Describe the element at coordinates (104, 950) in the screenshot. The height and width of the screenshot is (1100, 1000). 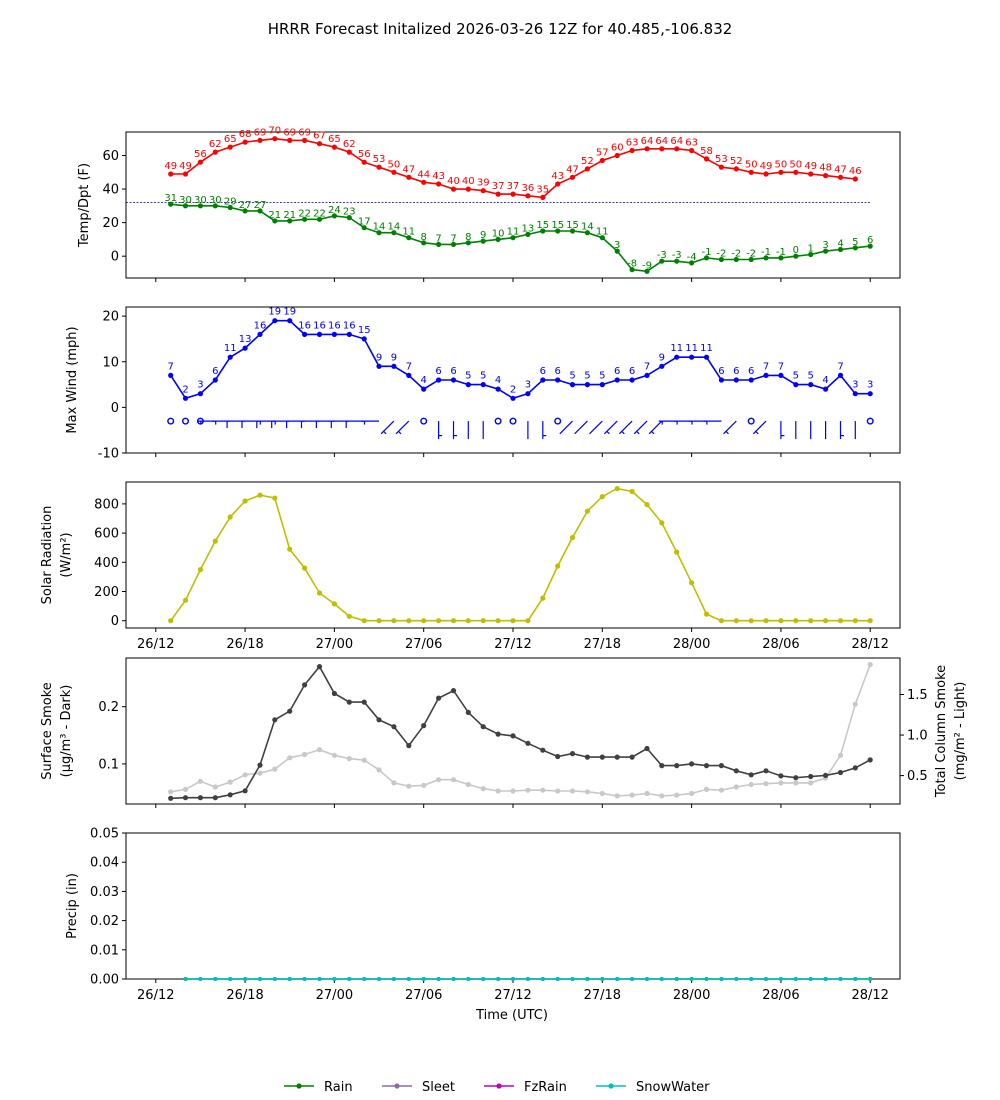
I see `precip-ytick-label: 0.01` at that location.